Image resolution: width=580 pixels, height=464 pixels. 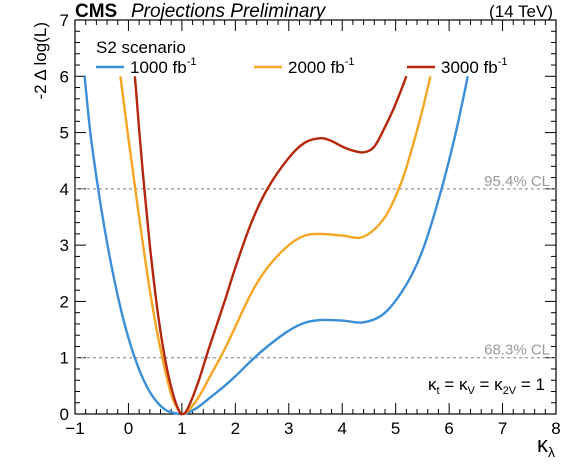 What do you see at coordinates (235, 428) in the screenshot?
I see `x-tick-label: 2` at bounding box center [235, 428].